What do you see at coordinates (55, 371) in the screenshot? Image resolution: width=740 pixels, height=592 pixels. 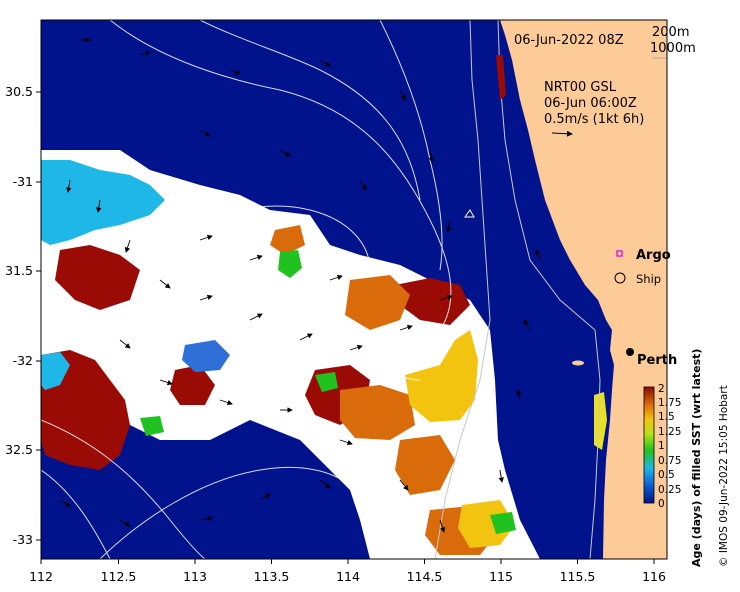 I see `age-05-region-w` at bounding box center [55, 371].